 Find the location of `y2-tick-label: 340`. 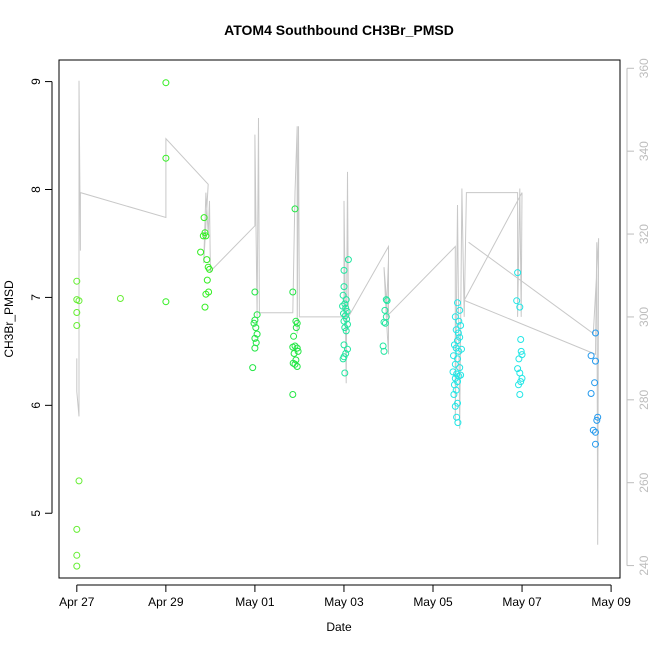

y2-tick-label: 340 is located at coordinates (643, 151).